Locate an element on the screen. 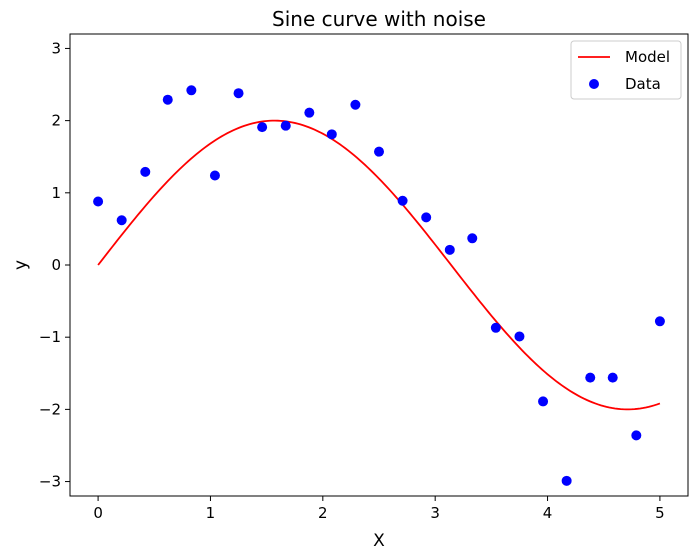 The width and height of the screenshot is (698, 558). chart-title: Sine curve with noise is located at coordinates (379, 19).